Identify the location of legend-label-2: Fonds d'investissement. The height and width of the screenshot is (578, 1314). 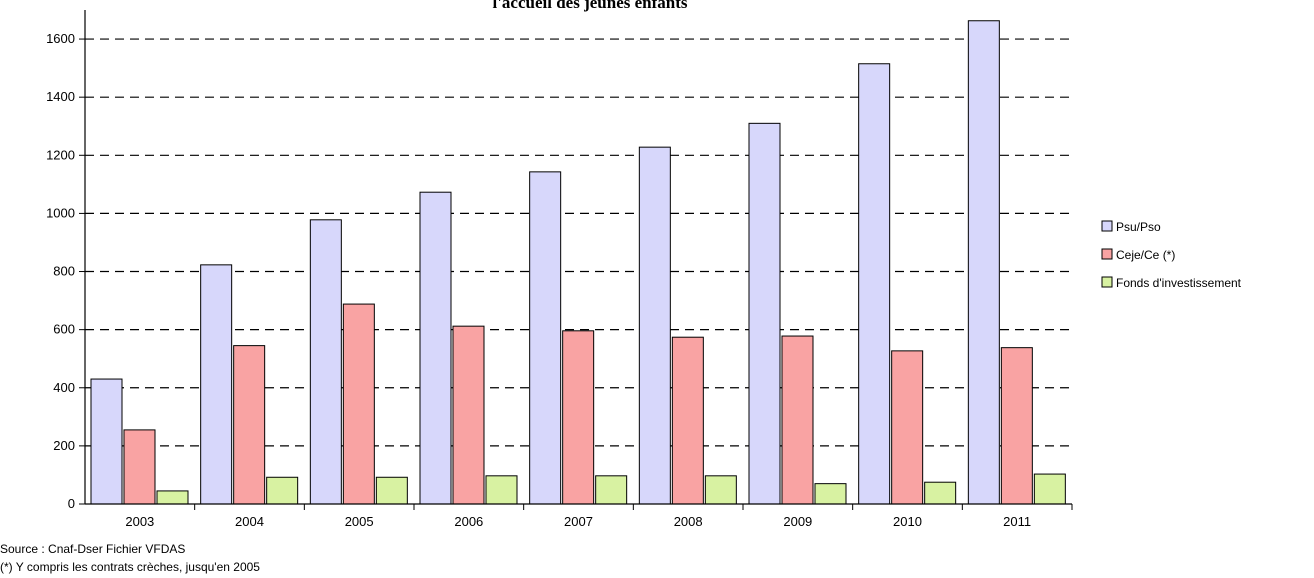
(1179, 283).